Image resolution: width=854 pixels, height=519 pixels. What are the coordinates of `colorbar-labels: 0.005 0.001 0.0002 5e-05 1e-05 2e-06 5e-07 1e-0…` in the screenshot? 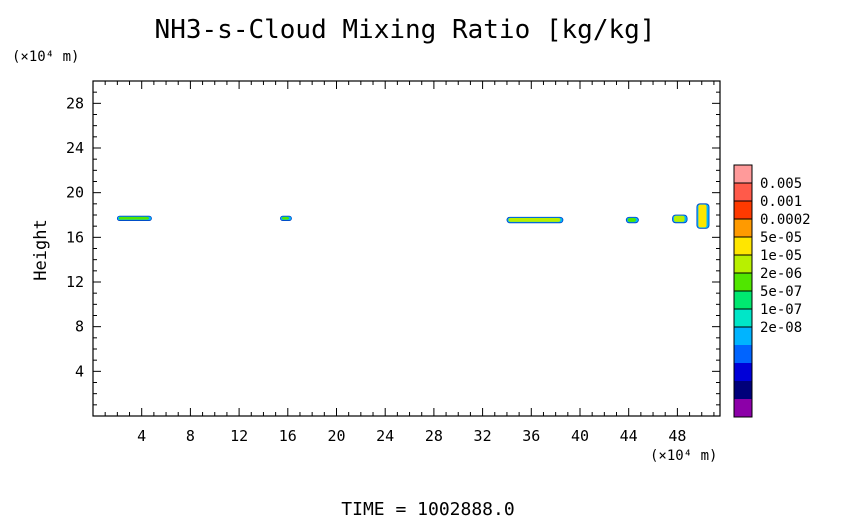 It's located at (785, 256).